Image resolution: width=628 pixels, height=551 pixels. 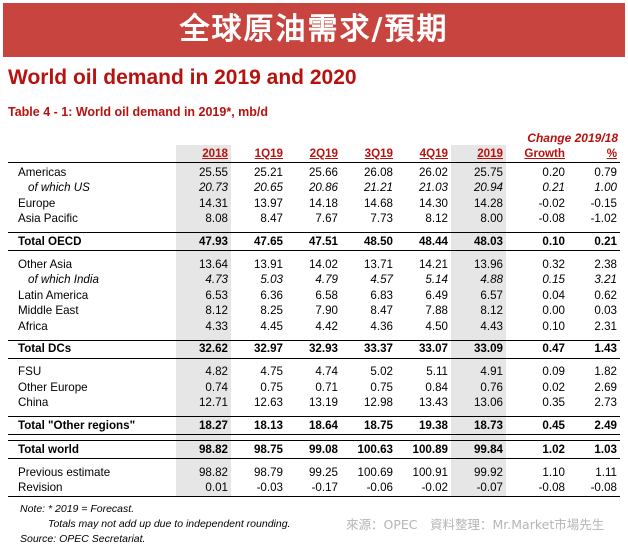 I want to click on cell-4q19: -0.02, so click(x=423, y=488).